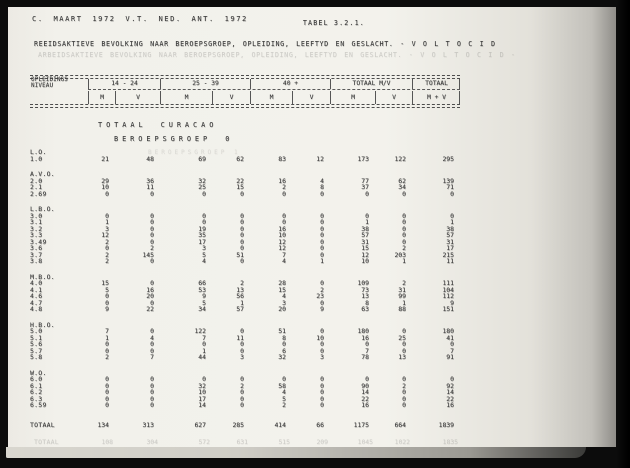 Image resolution: width=630 pixels, height=468 pixels. I want to click on cell-value: 91, so click(450, 357).